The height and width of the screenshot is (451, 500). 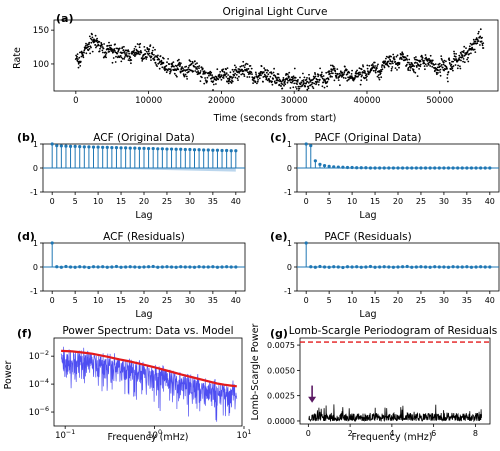 What do you see at coordinates (44, 409) in the screenshot?
I see `tick-exponent: −6` at bounding box center [44, 409].